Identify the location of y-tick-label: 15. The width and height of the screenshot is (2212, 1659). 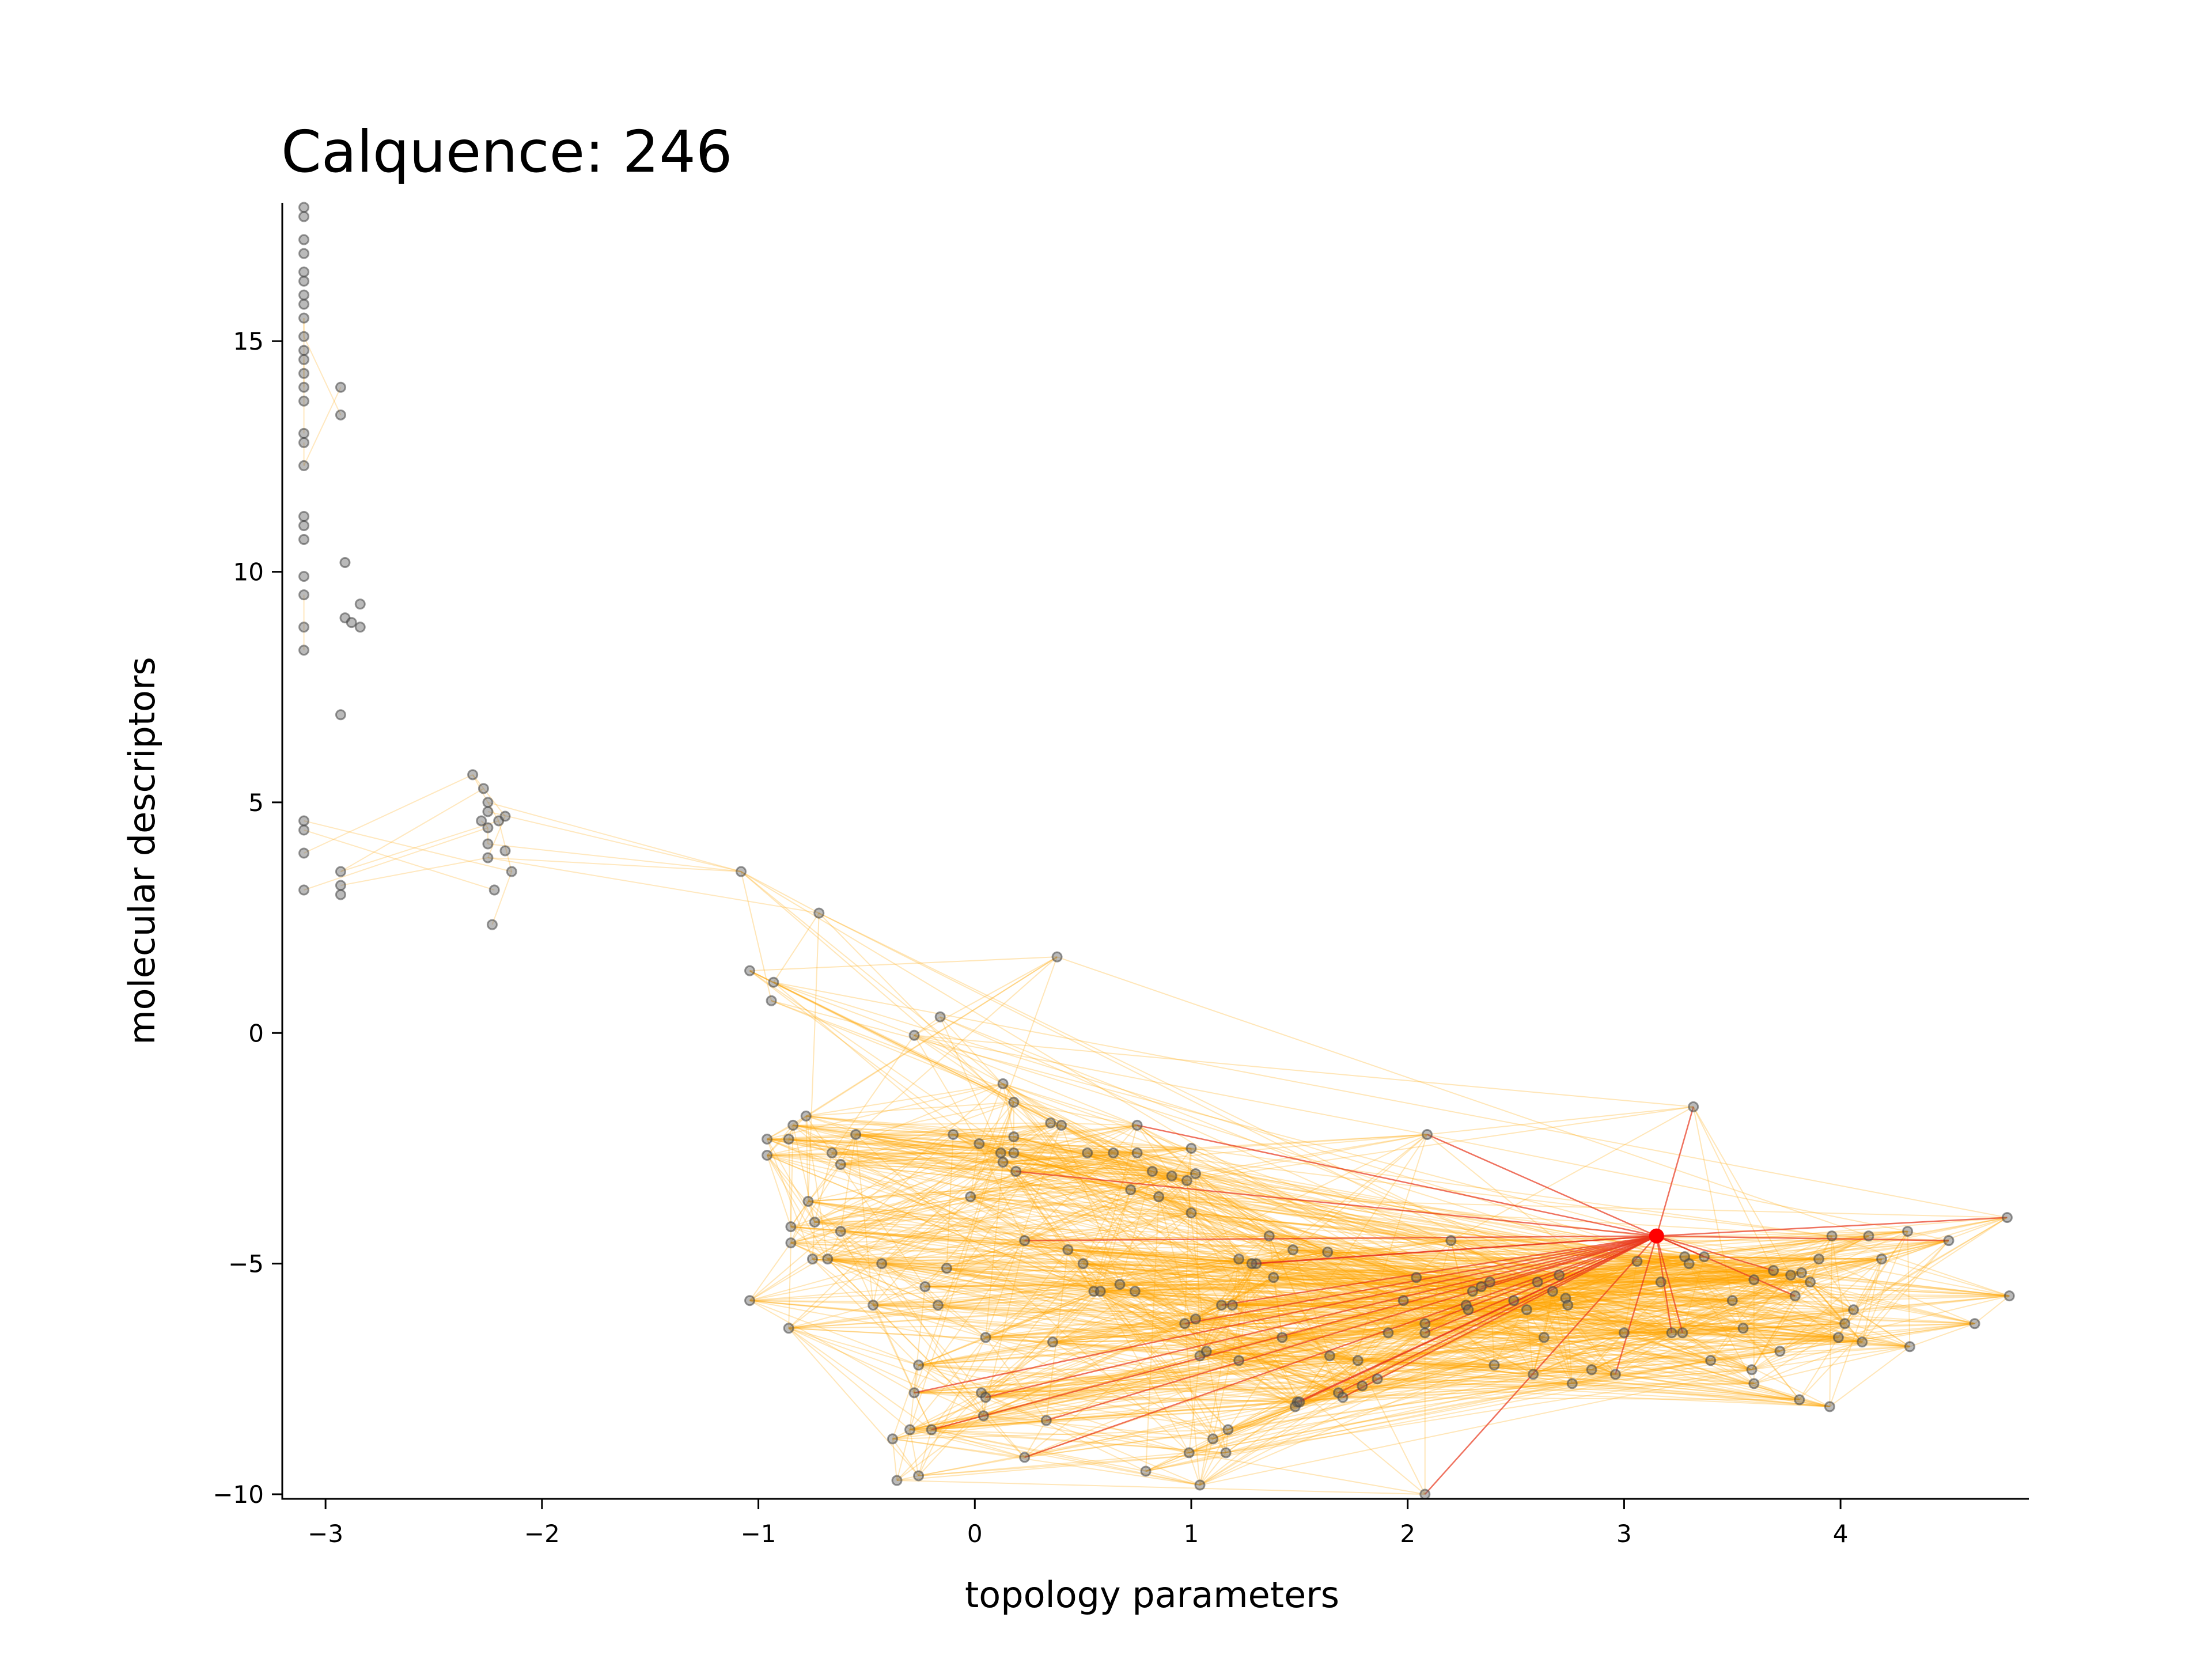
(248, 341).